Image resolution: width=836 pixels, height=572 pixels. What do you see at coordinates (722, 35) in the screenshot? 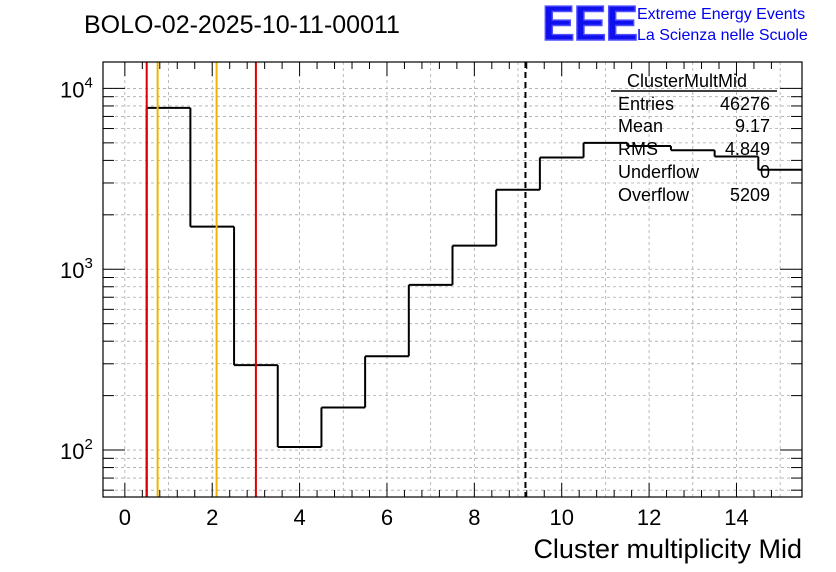
I see `logo-line-2: La Scienza nelle Scuole` at bounding box center [722, 35].